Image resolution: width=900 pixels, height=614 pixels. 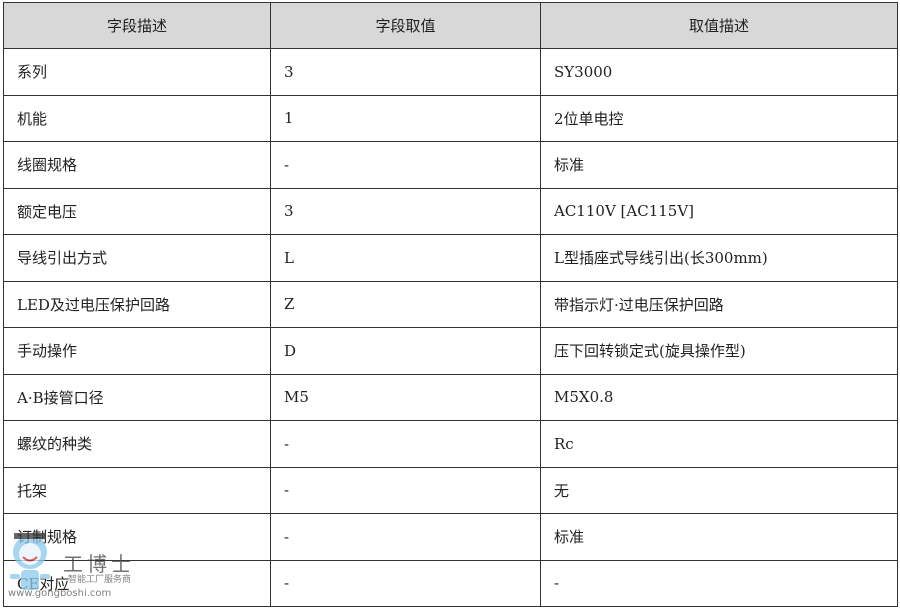 I want to click on value-description: 无, so click(x=719, y=490).